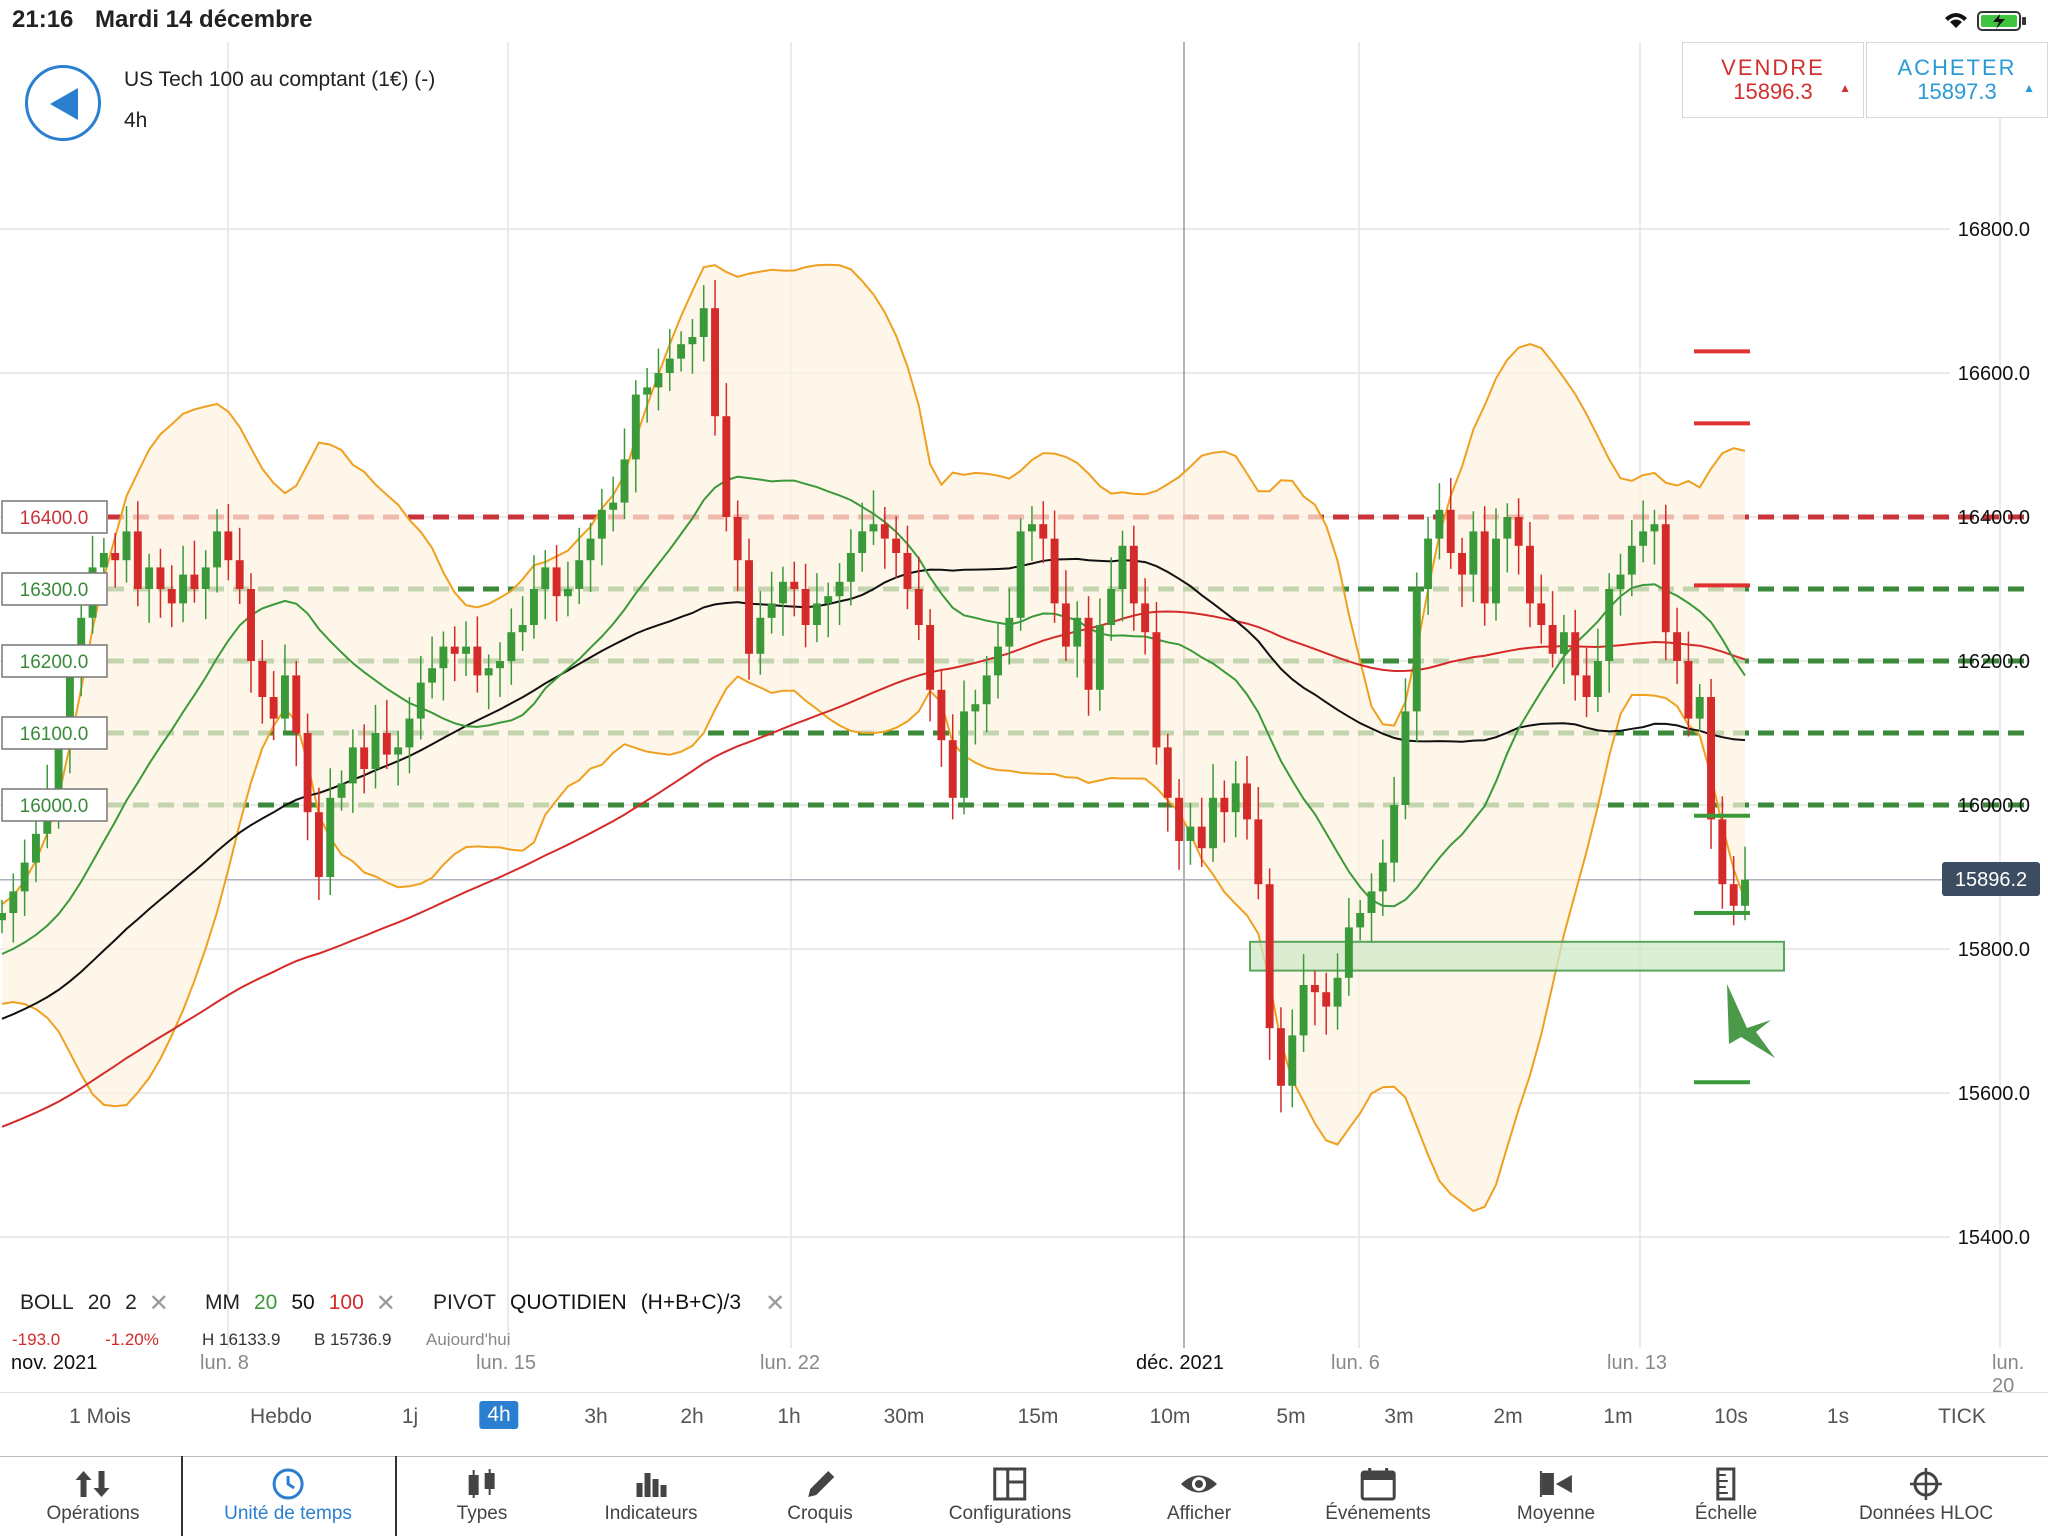  I want to click on indicator-mm: MM 20 50 100 ✕, so click(300, 1303).